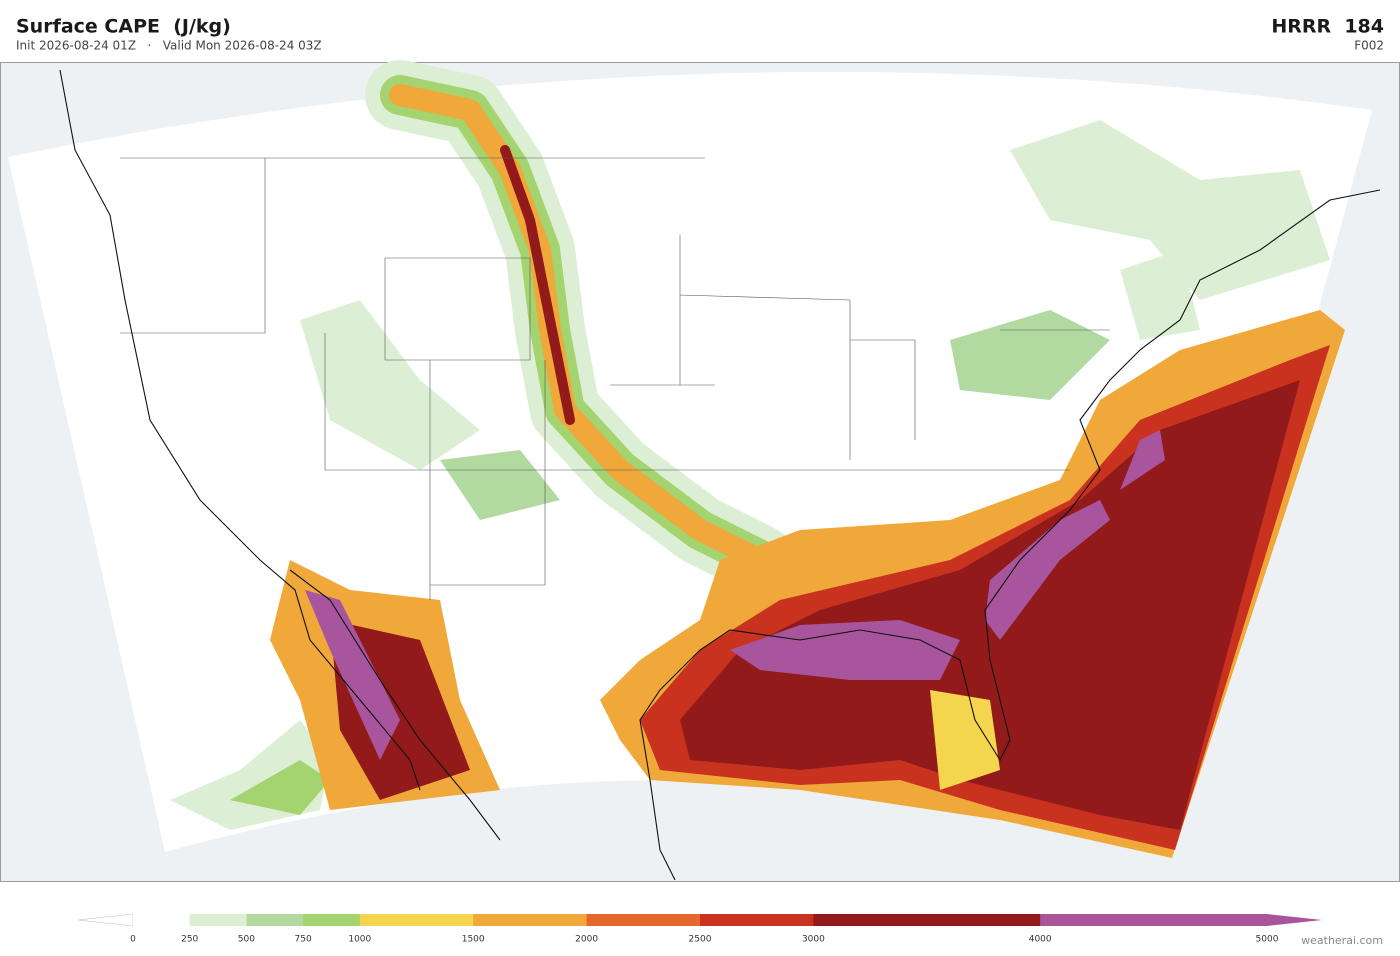  I want to click on model-label: HRRR 184, so click(1327, 27).